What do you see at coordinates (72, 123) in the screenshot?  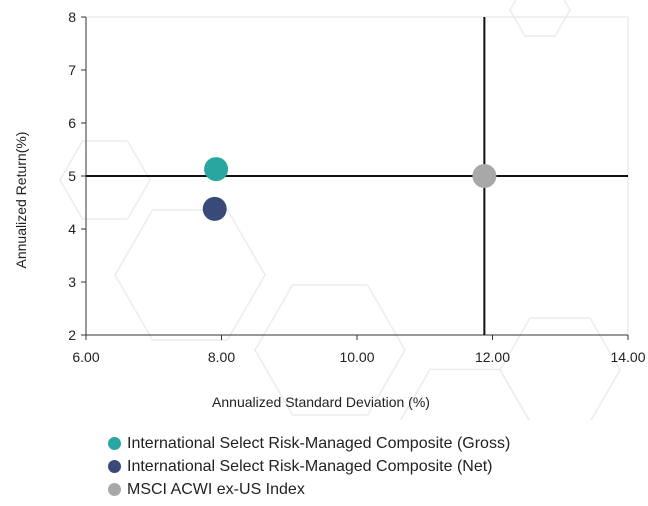 I see `y-tick-label: 6` at bounding box center [72, 123].